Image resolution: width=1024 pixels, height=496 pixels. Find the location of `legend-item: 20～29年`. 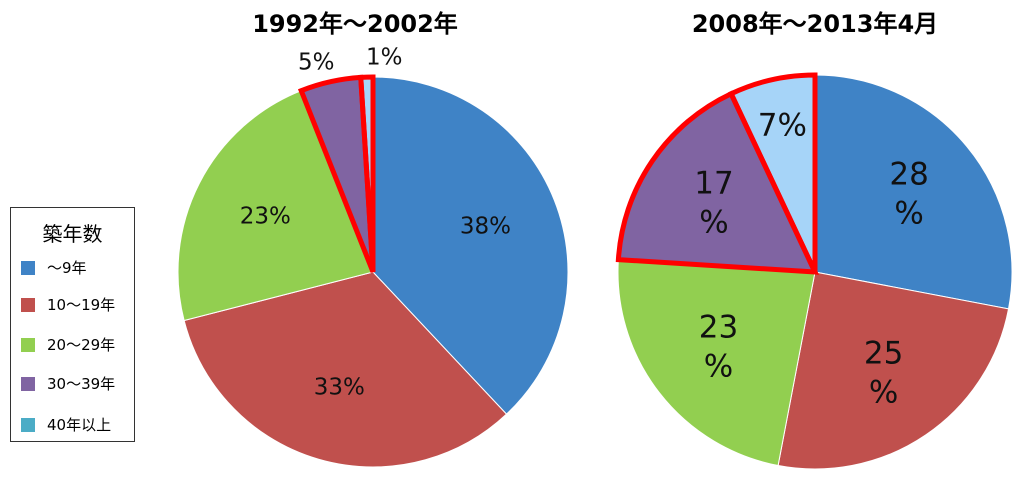

legend-item: 20～29年 is located at coordinates (68, 344).